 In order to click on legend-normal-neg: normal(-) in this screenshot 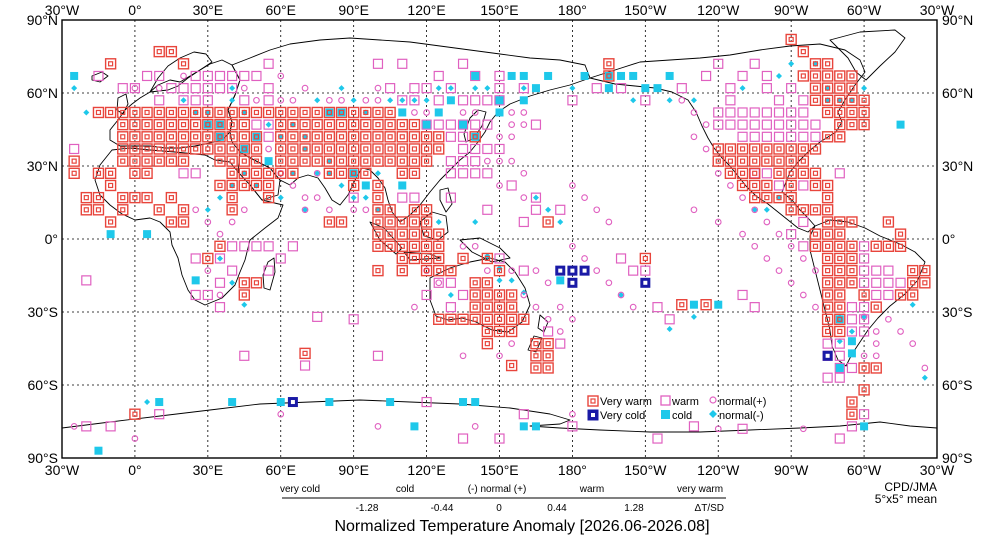, I will do `click(736, 416)`.